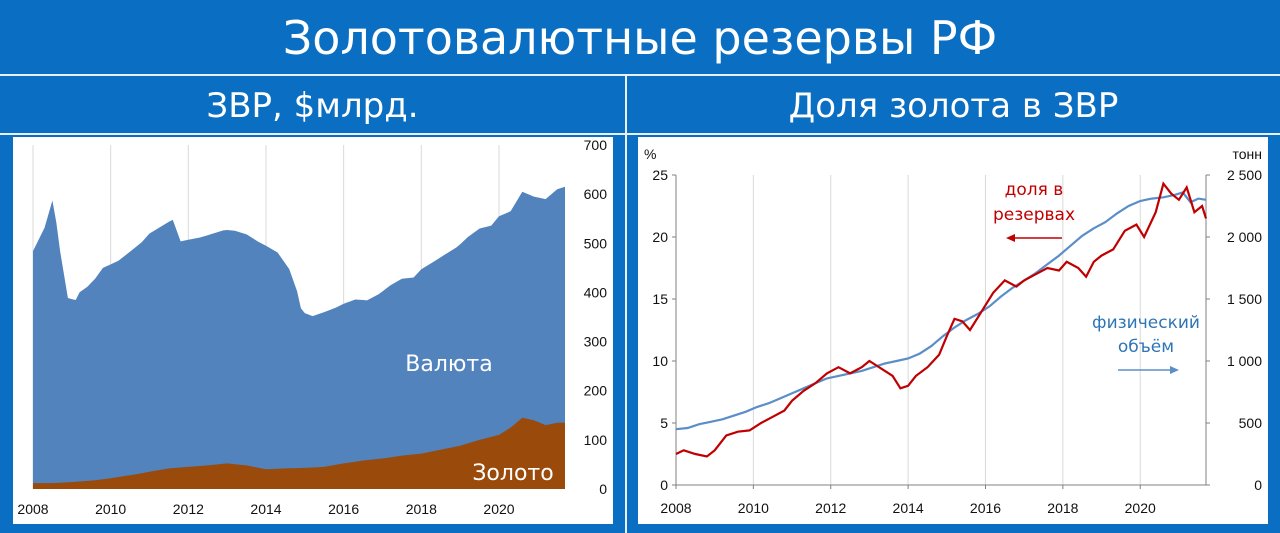 The width and height of the screenshot is (1280, 533). Describe the element at coordinates (660, 175) in the screenshot. I see `left-y-tick-label: 25` at that location.